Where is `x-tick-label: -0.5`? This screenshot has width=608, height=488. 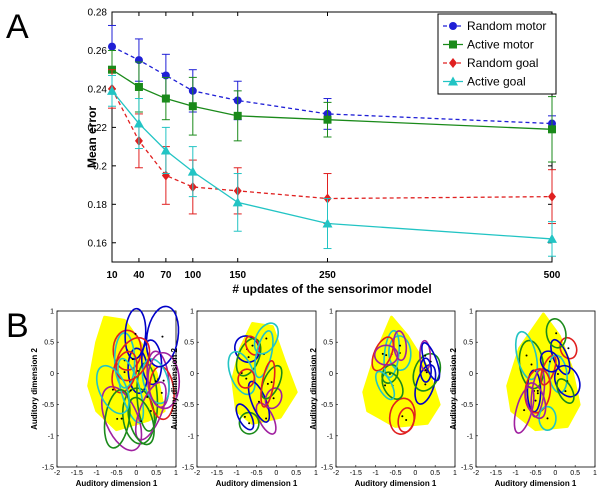 x-tick-label: -0.5 is located at coordinates (256, 473).